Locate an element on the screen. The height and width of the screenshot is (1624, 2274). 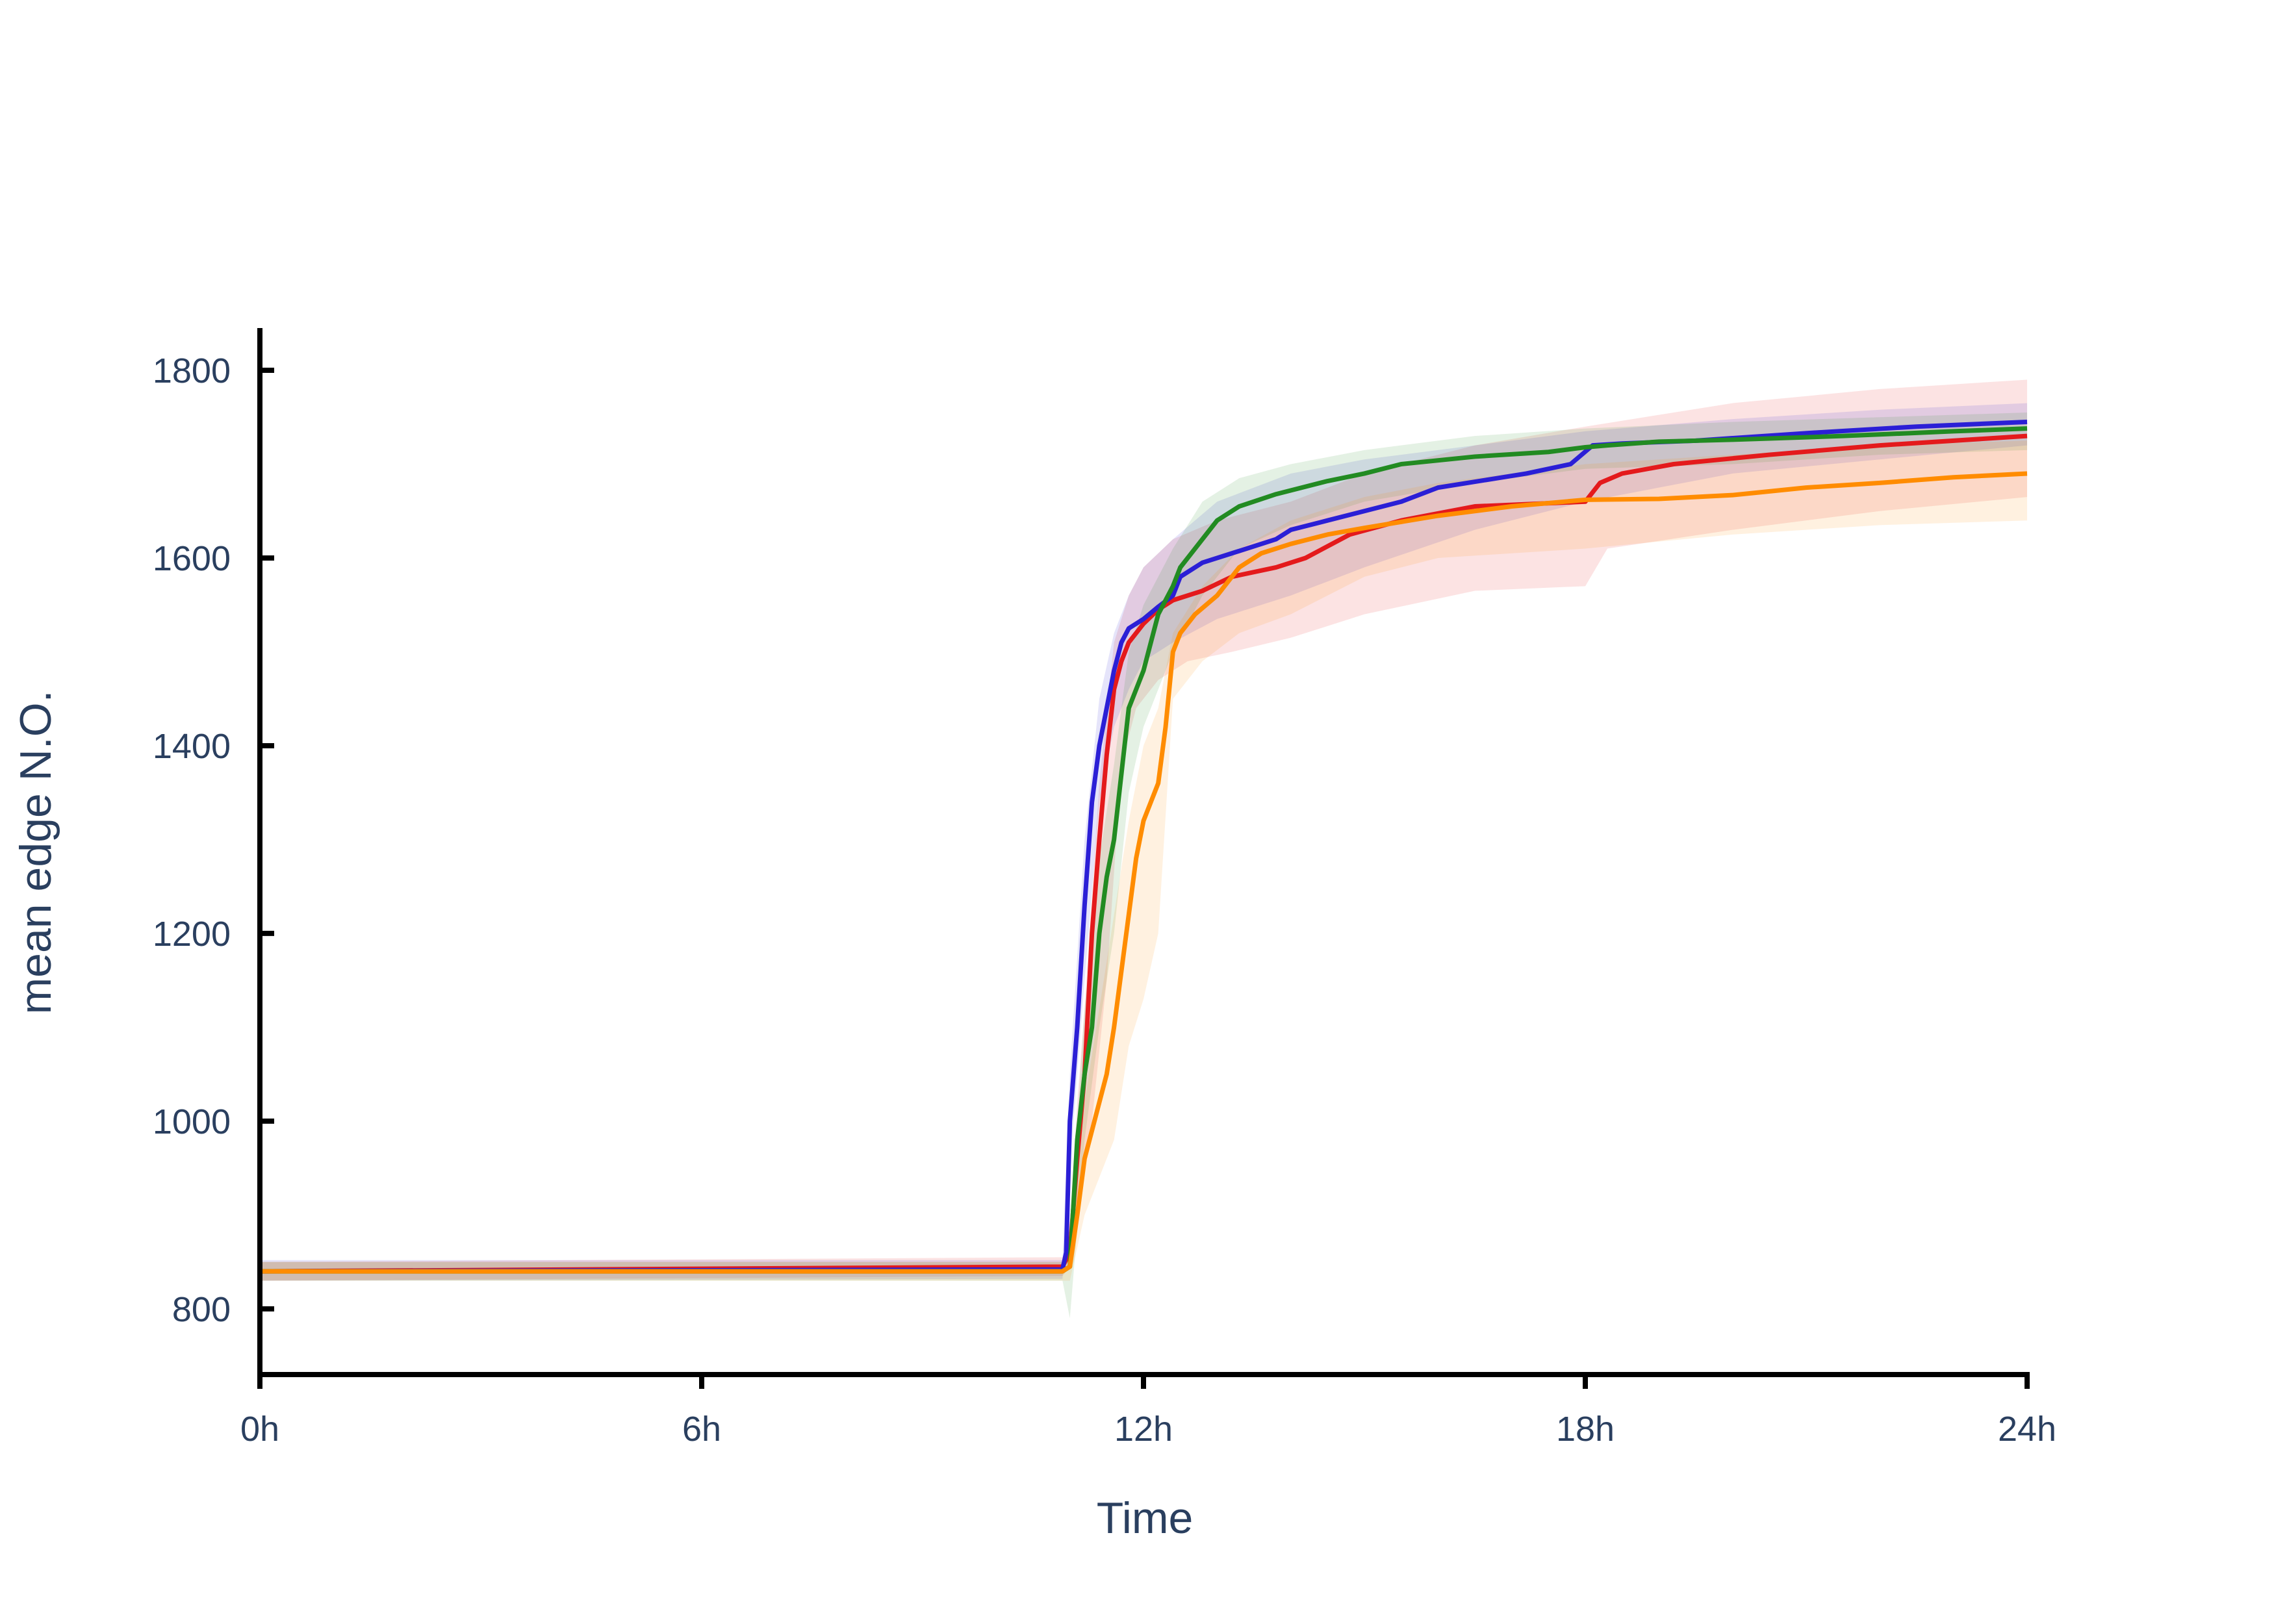
y-tick-label: 800 is located at coordinates (201, 1309).